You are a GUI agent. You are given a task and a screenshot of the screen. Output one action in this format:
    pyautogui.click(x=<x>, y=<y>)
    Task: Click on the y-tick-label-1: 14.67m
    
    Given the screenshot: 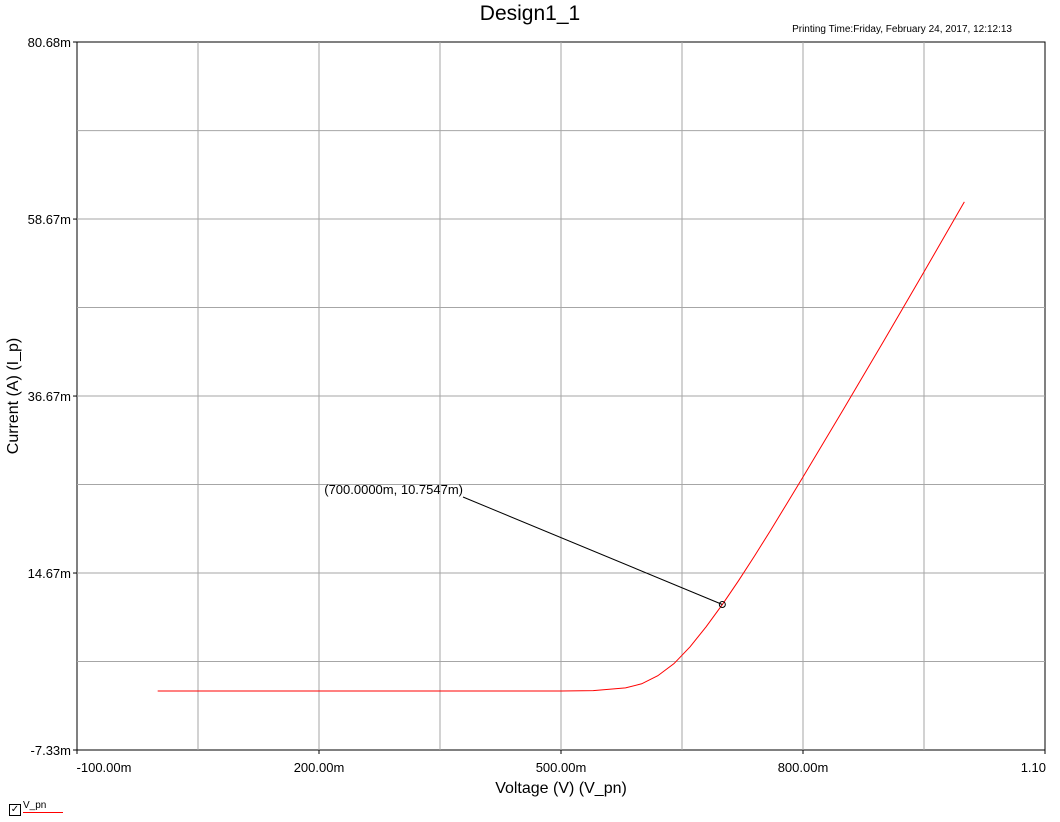 What is the action you would take?
    pyautogui.click(x=49, y=573)
    